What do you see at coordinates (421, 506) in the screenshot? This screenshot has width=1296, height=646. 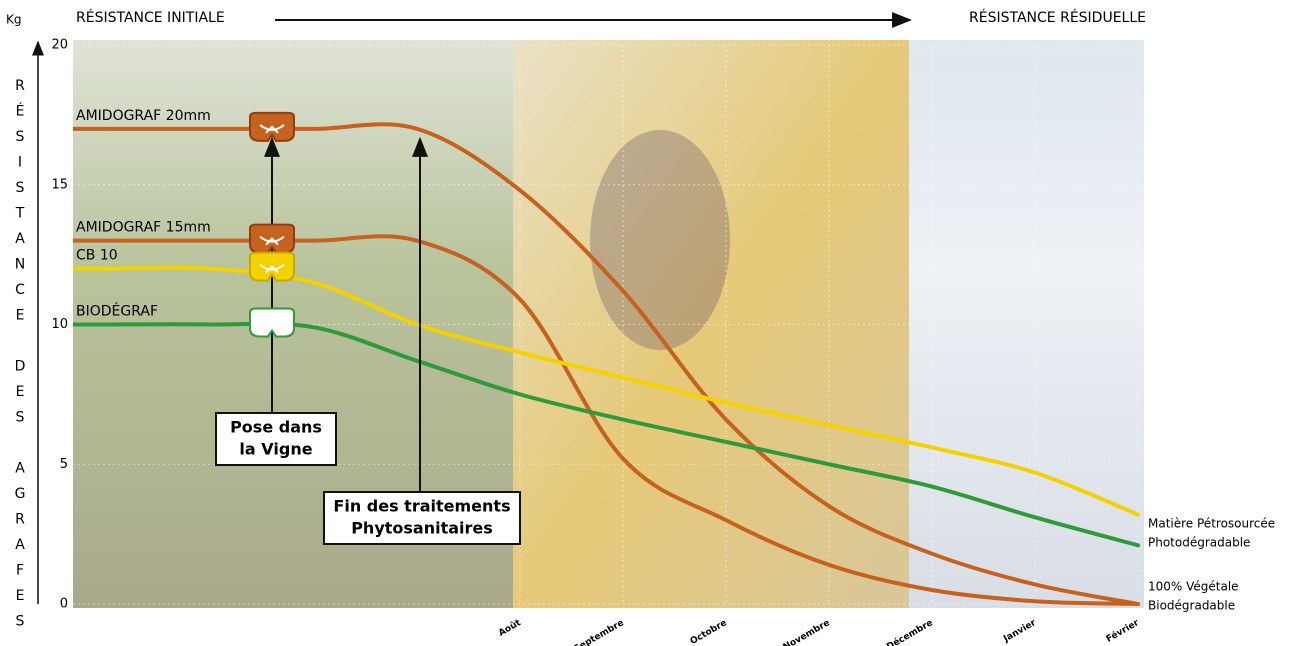 I see `annotation-text: Fin des traitements` at bounding box center [421, 506].